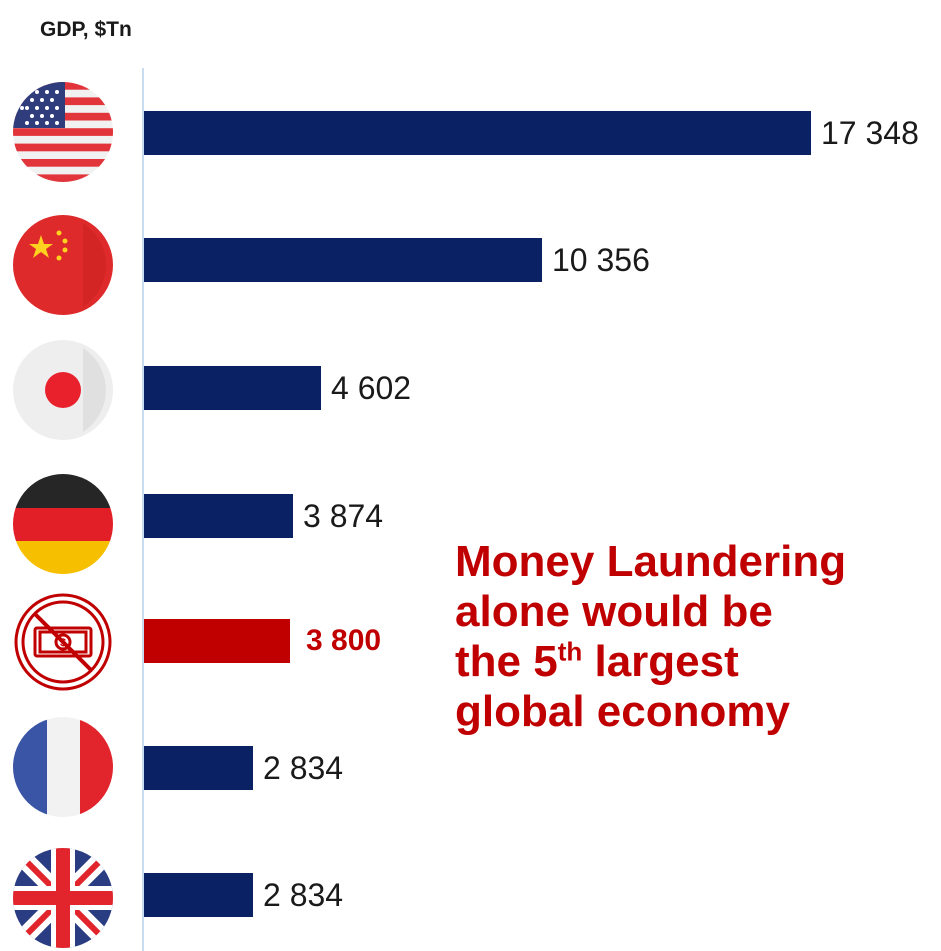  I want to click on uk-flag-icon, so click(63, 898).